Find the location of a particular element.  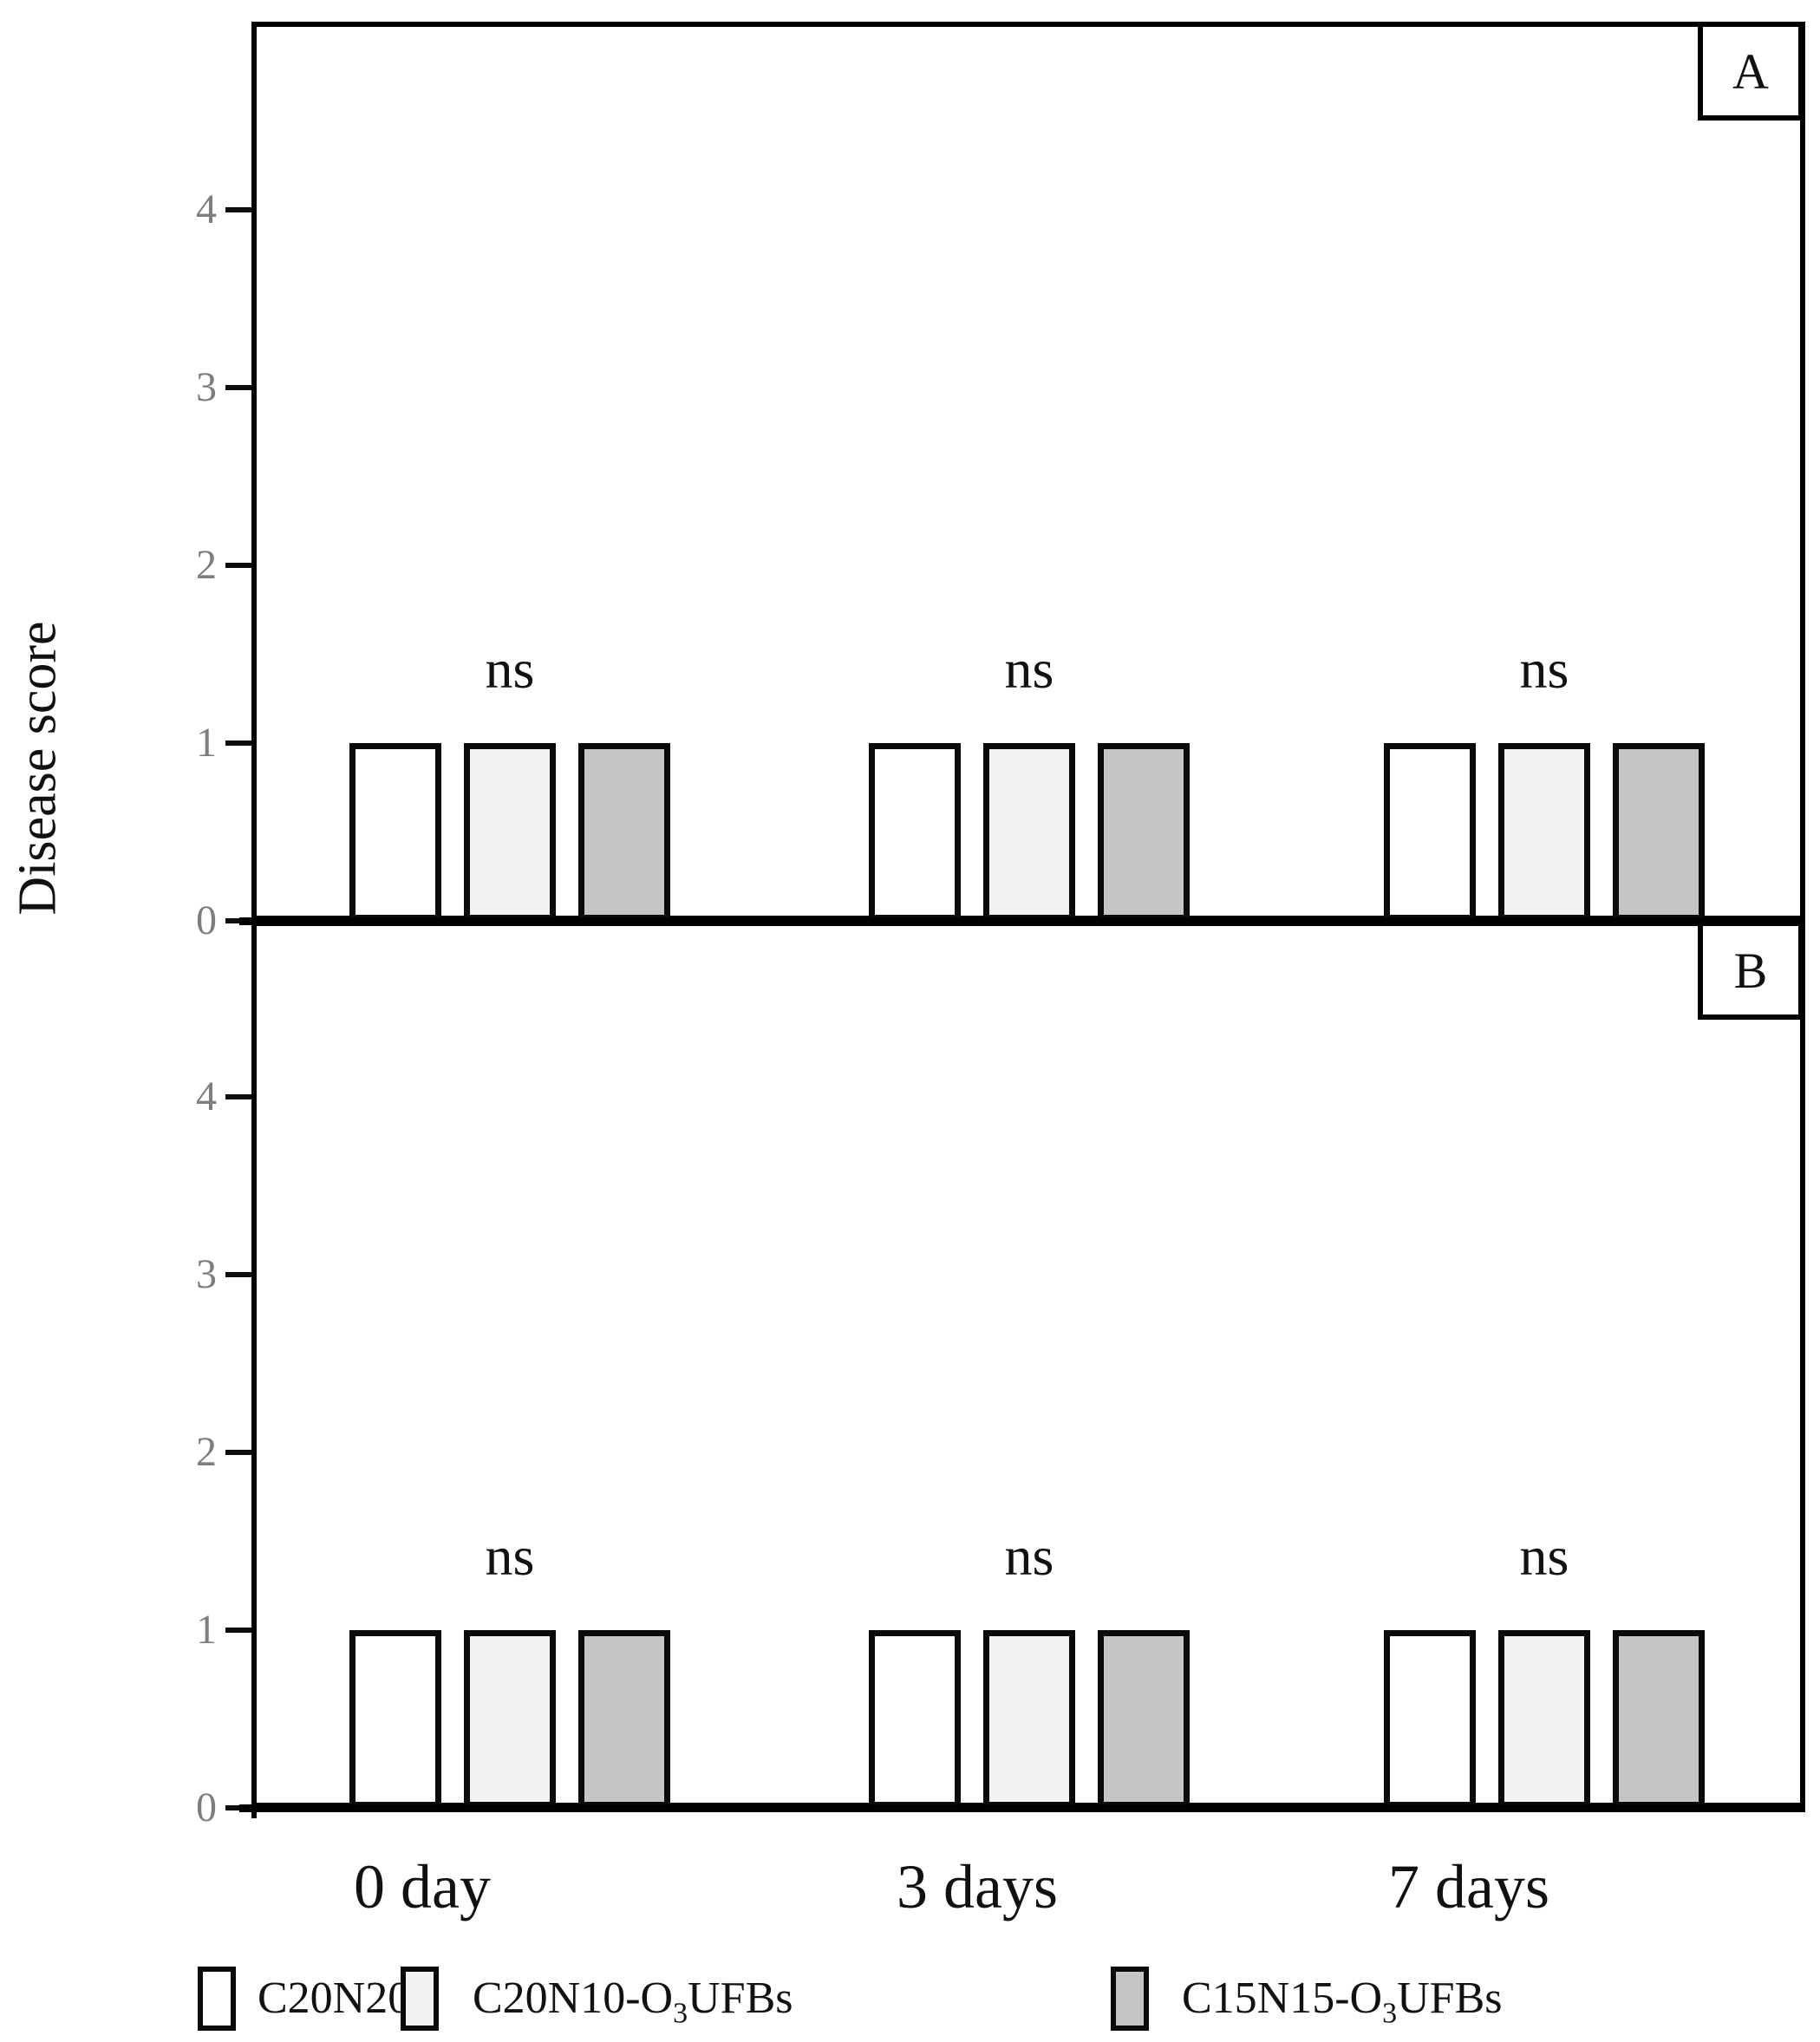

legend-label-1: C20N10-O3UFBs is located at coordinates (633, 2002).